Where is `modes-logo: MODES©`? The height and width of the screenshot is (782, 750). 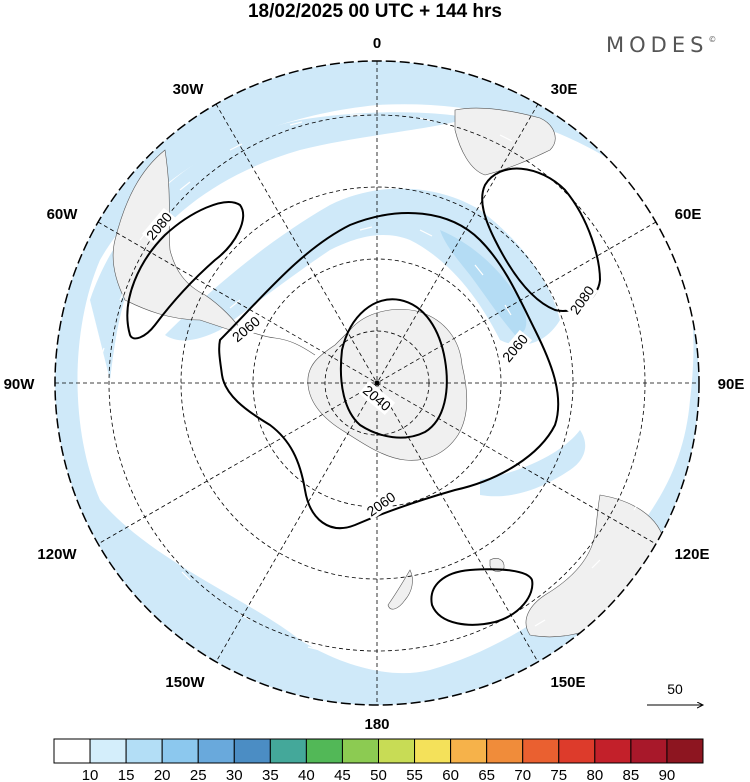
modes-logo: MODES© is located at coordinates (661, 45).